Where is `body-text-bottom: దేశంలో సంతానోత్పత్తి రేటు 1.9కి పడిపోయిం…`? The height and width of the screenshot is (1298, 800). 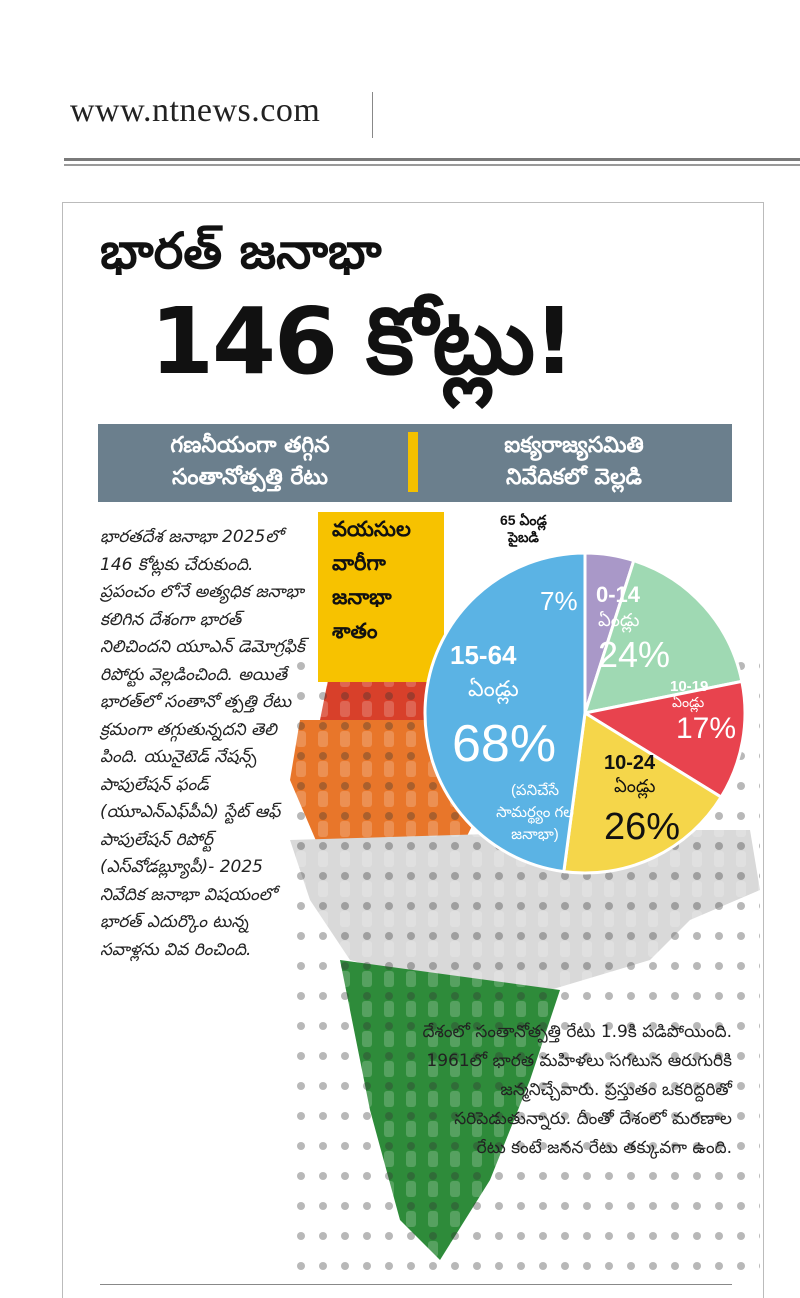
body-text-bottom: దేశంలో సంతానోత్పత్తి రేటు 1.9కి పడిపోయిం… is located at coordinates (577, 1090).